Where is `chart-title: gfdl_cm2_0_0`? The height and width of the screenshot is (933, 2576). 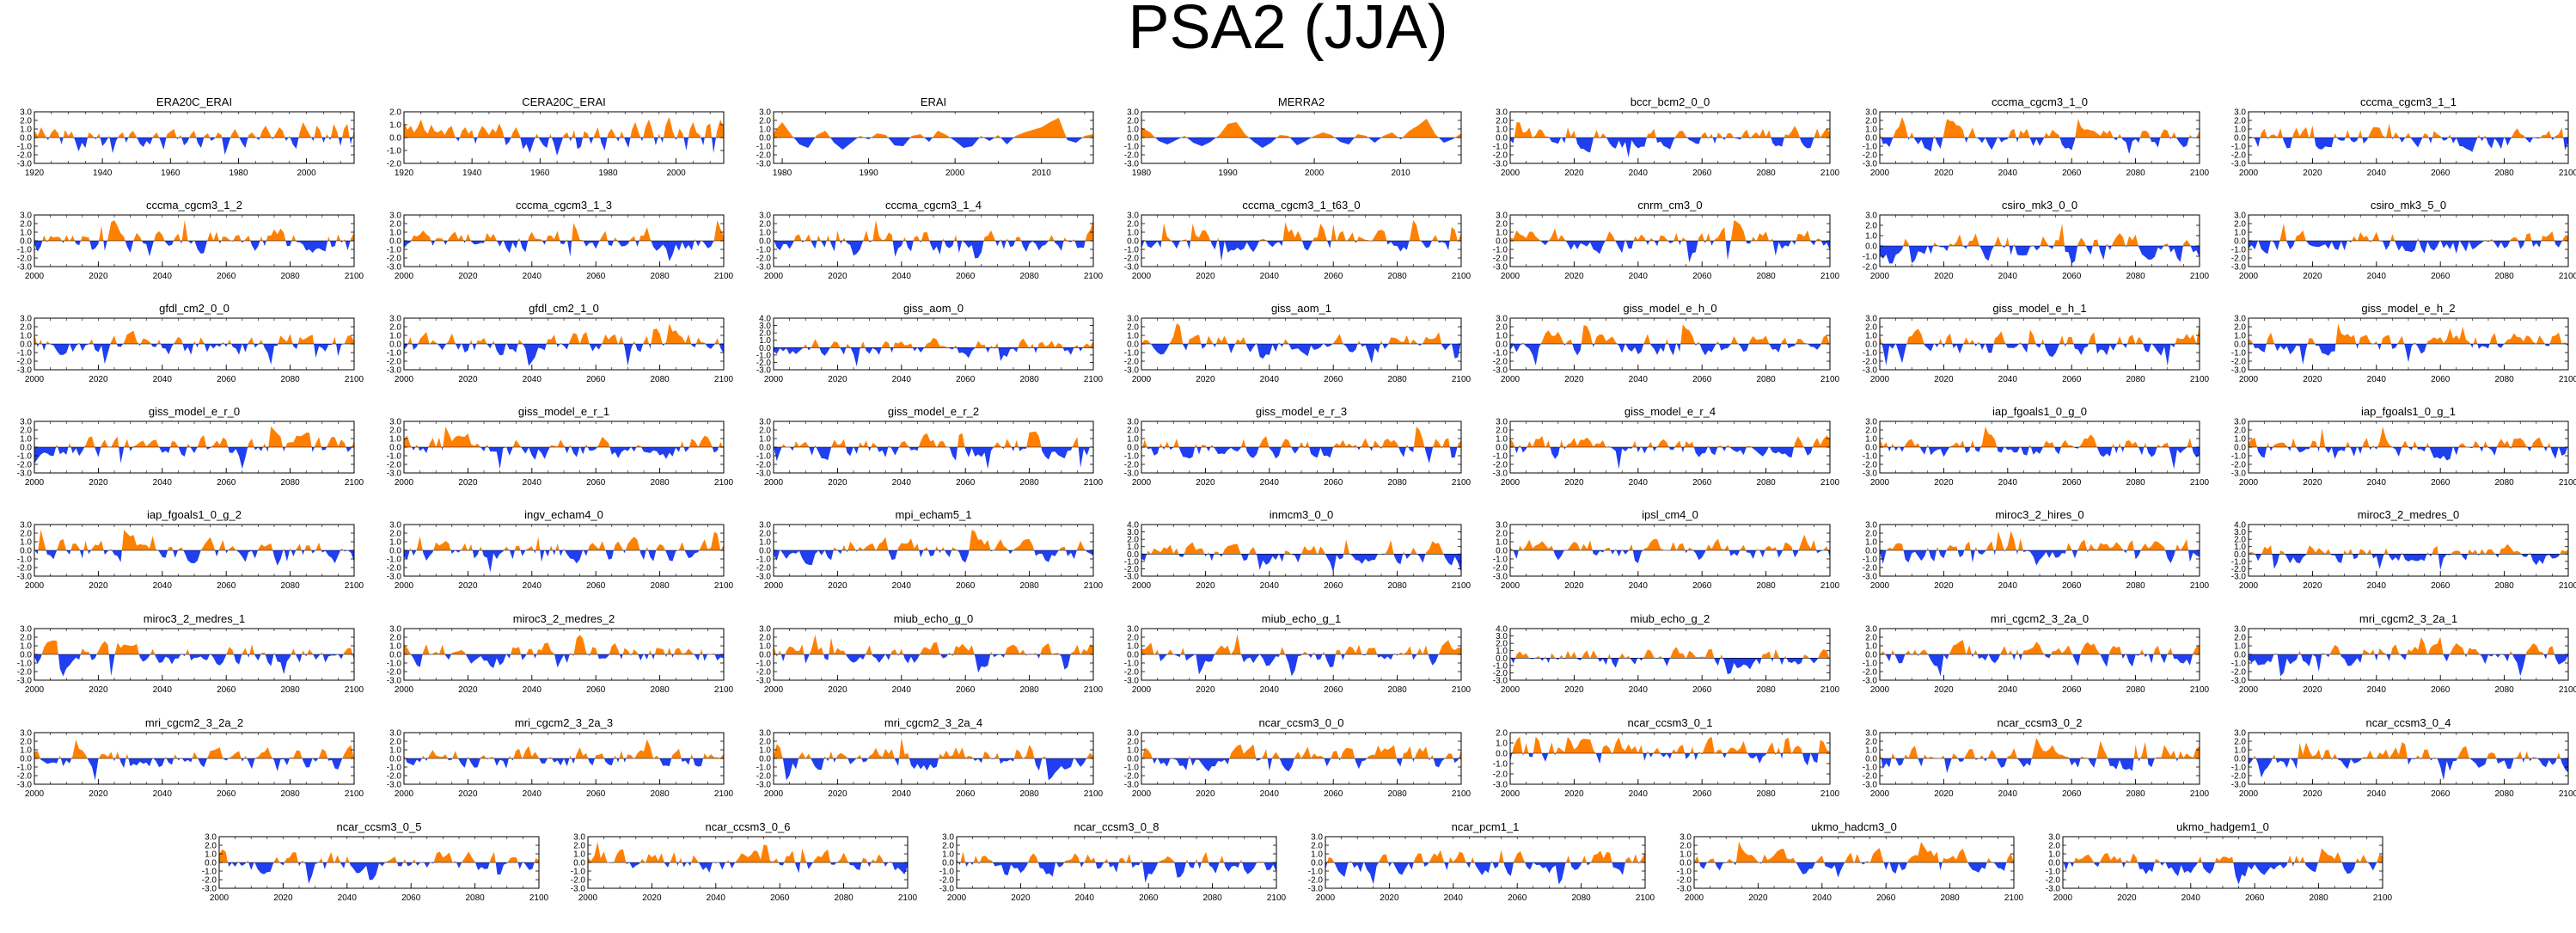 chart-title: gfdl_cm2_0_0 is located at coordinates (194, 309).